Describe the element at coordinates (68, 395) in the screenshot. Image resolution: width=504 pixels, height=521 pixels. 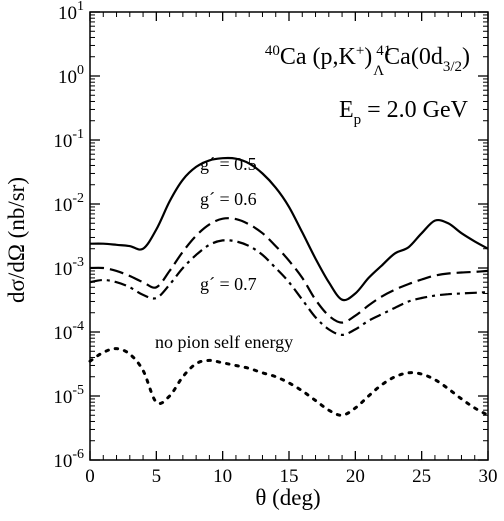
I see `y-tick-label: 10⁻⁵` at that location.